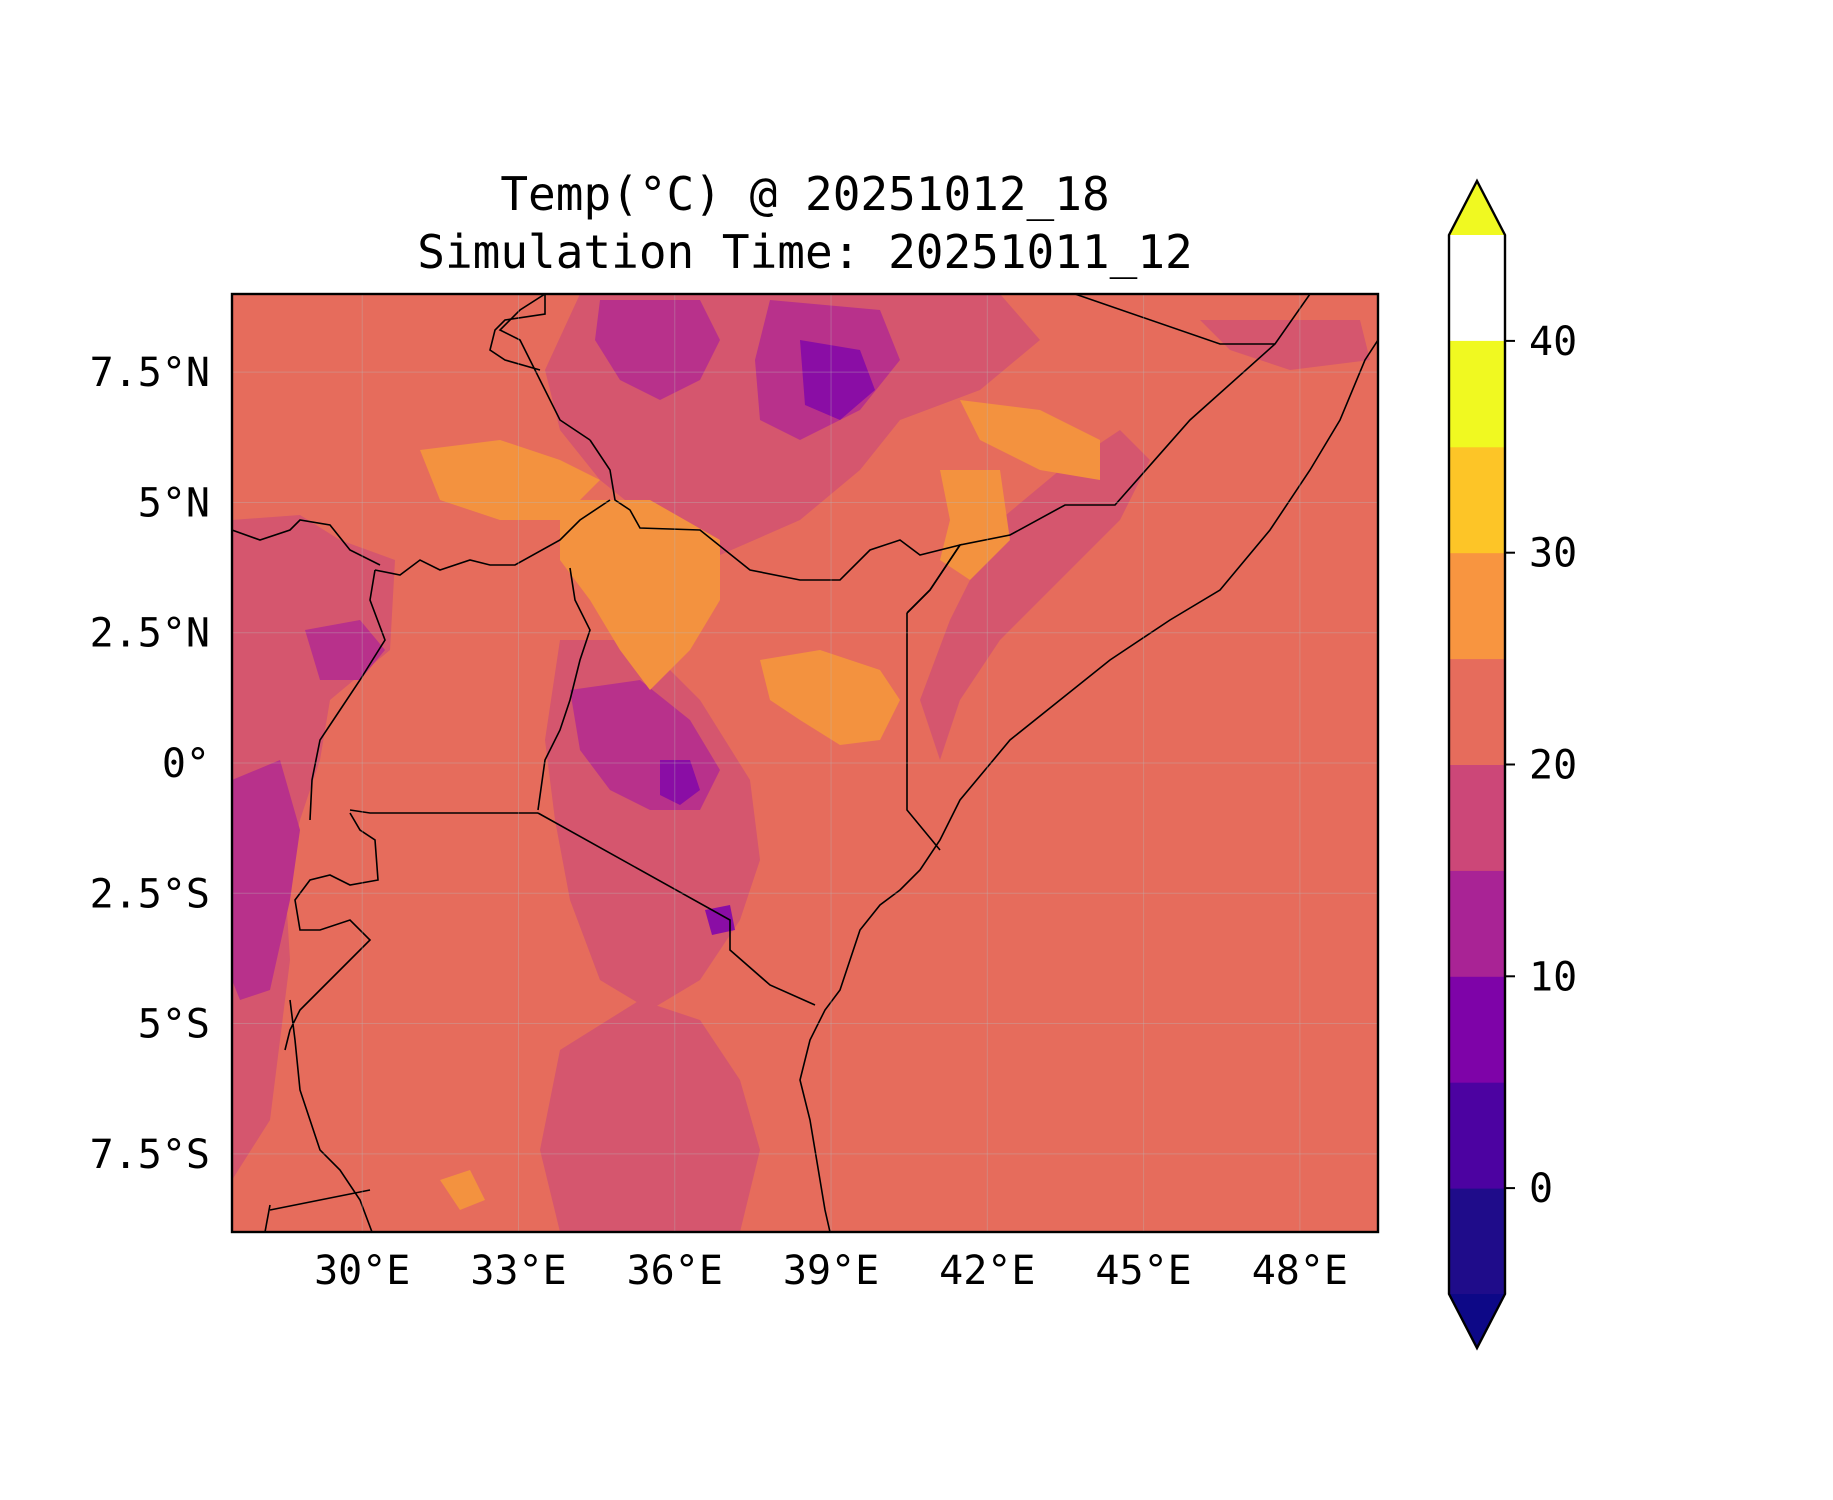 This screenshot has width=1833, height=1500. Describe the element at coordinates (443, 811) in the screenshot. I see `lake-victoria-south-border` at that location.